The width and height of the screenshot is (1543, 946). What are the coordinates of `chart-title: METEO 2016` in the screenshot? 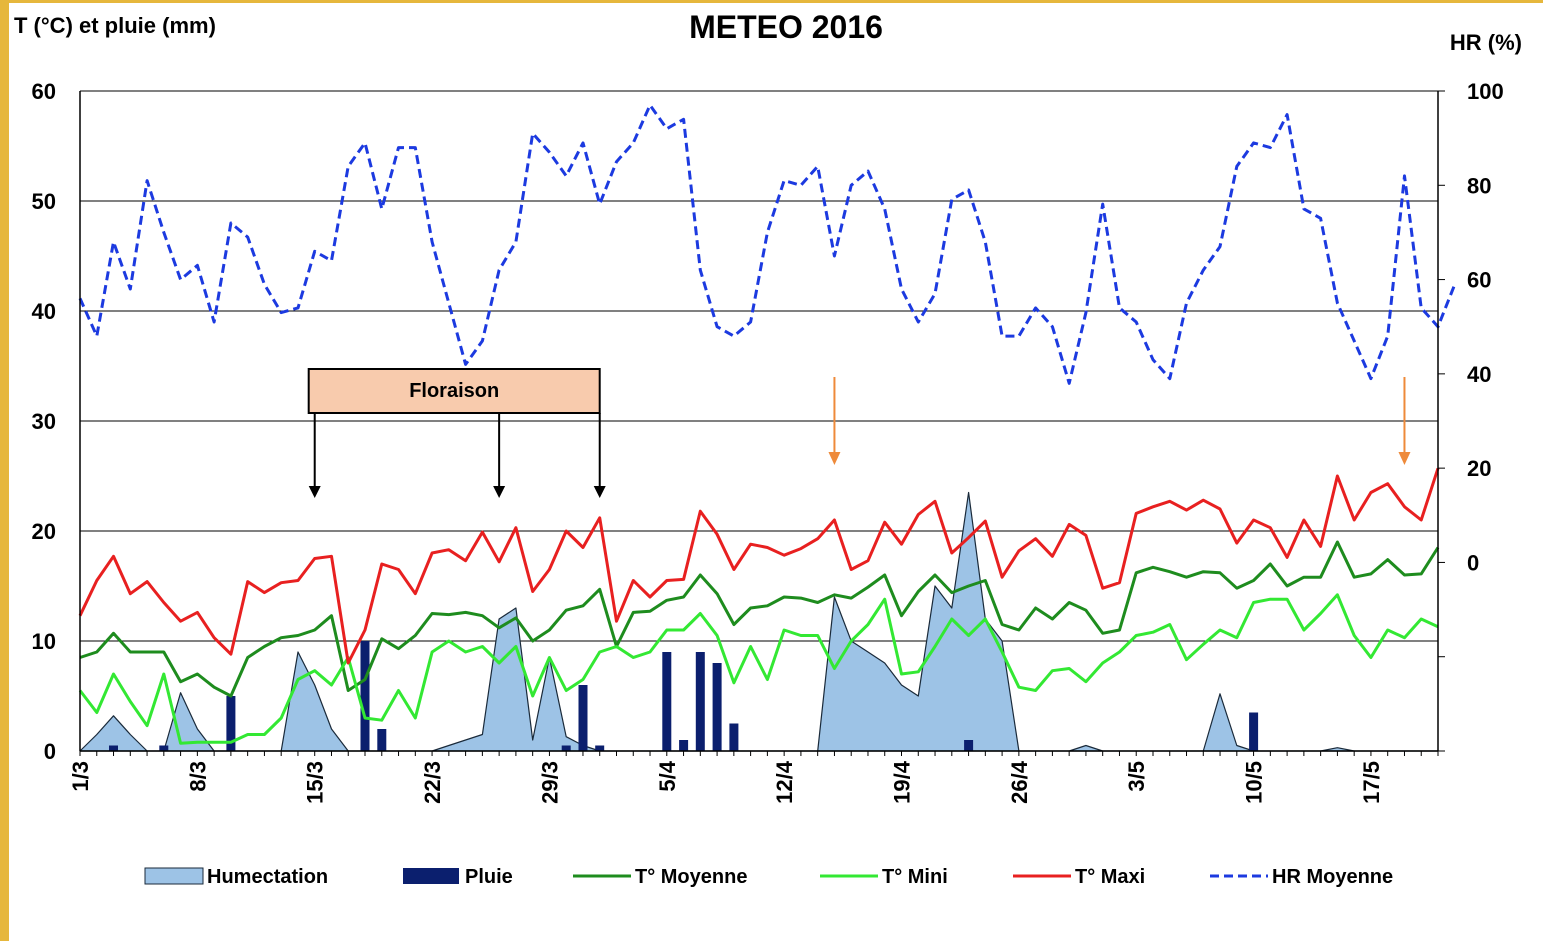 It's located at (786, 27).